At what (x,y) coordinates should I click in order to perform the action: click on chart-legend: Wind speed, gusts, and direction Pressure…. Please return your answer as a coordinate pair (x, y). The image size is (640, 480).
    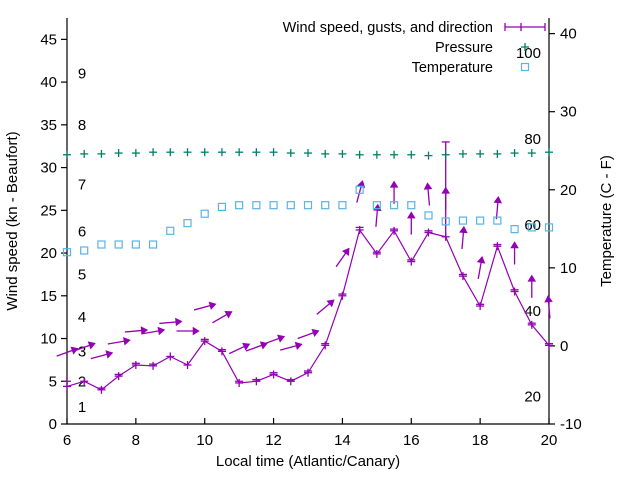
    Looking at the image, I should click on (414, 48).